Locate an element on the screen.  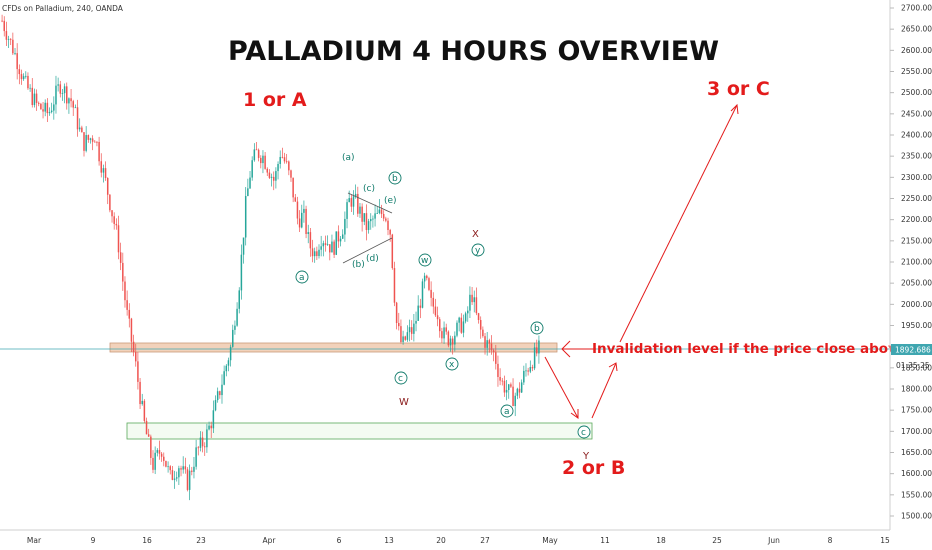
svg-text: x is located at coordinates (452, 365).